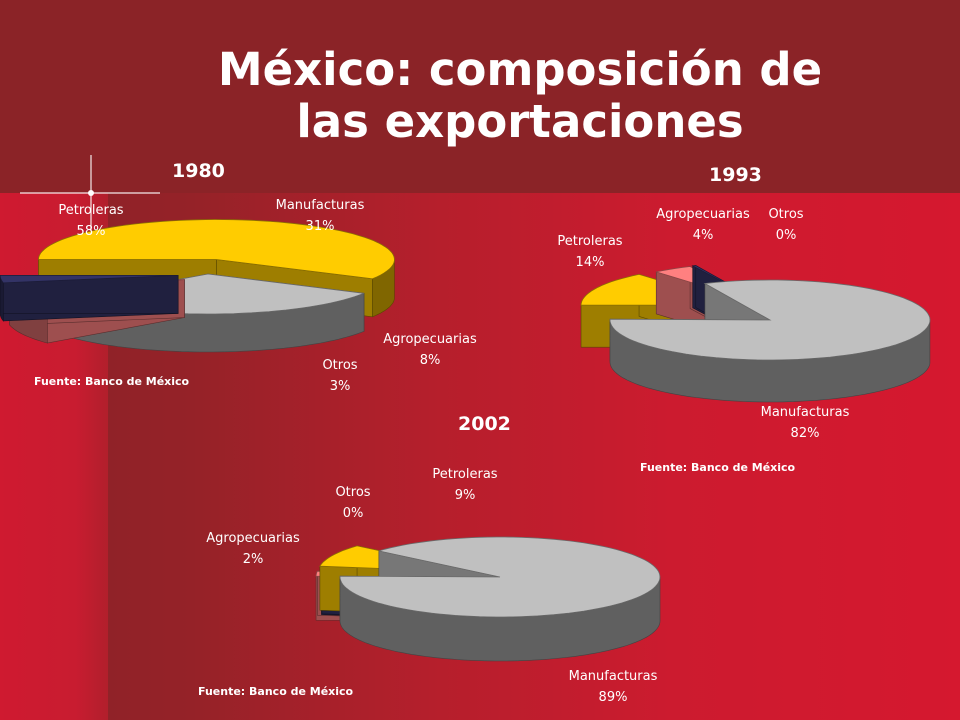 Image resolution: width=960 pixels, height=720 pixels. What do you see at coordinates (520, 121) in the screenshot?
I see `title-line-2: las exportaciones` at bounding box center [520, 121].